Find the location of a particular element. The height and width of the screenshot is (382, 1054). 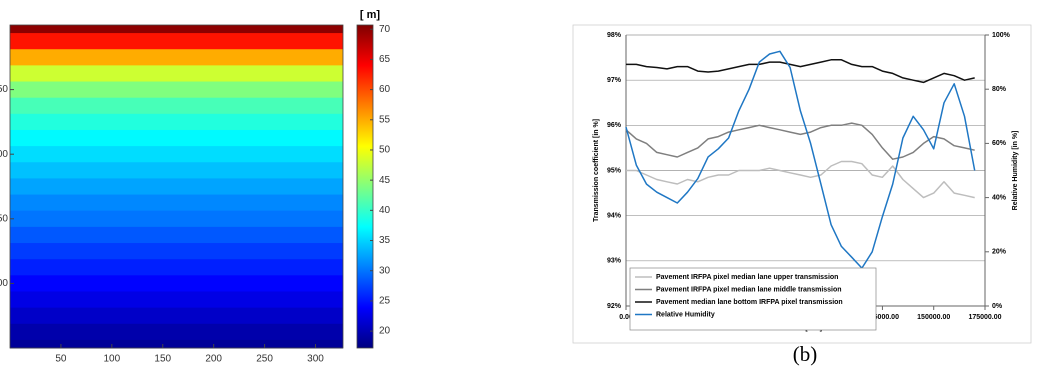

y-tick-label: 94% is located at coordinates (614, 216).